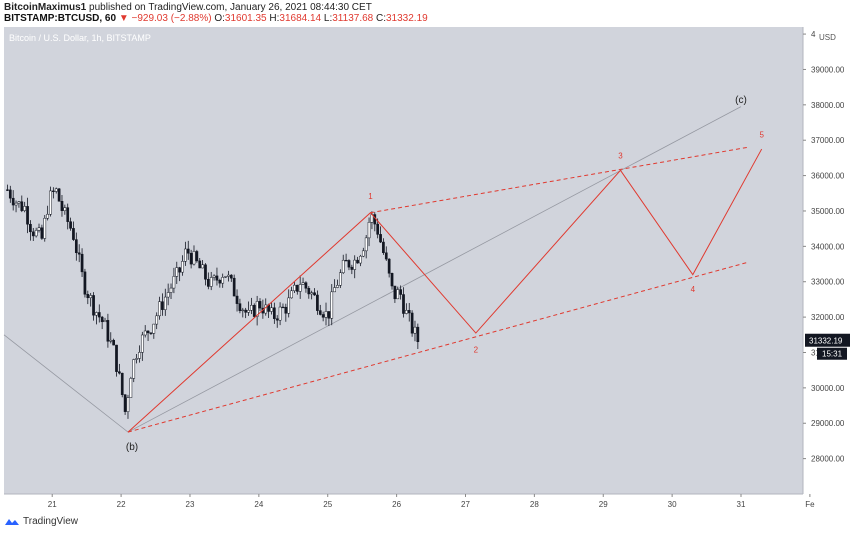 This screenshot has height=534, width=850. Describe the element at coordinates (828, 423) in the screenshot. I see `y-tick-label-1: 29000.00` at that location.